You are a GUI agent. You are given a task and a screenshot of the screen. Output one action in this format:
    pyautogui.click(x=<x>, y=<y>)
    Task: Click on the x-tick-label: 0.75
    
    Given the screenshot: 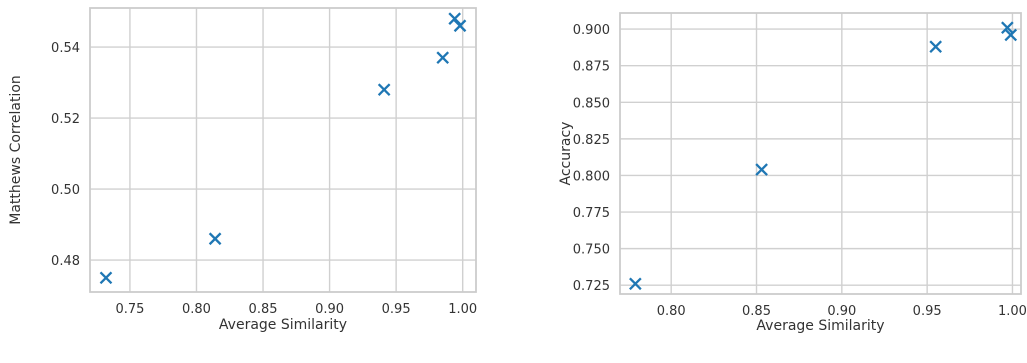 What is the action you would take?
    pyautogui.click(x=129, y=309)
    